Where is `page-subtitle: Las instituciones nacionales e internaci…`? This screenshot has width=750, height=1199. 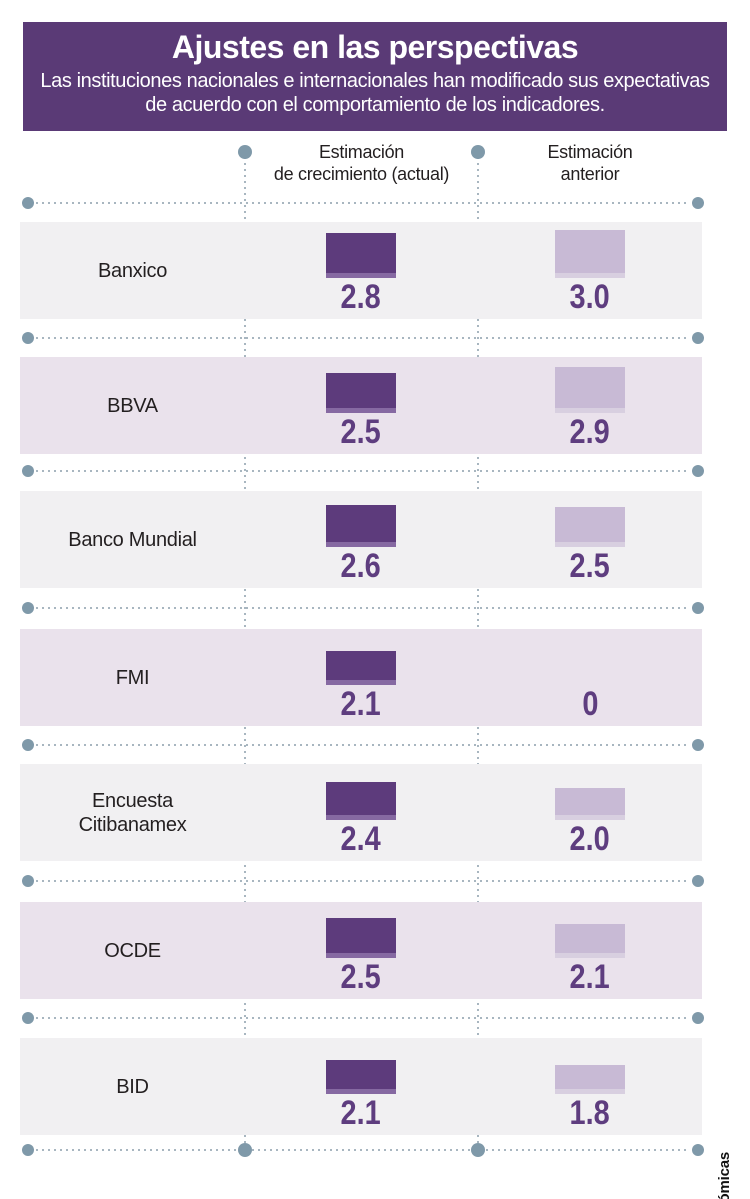 page-subtitle: Las instituciones nacionales e internaci… is located at coordinates (375, 93).